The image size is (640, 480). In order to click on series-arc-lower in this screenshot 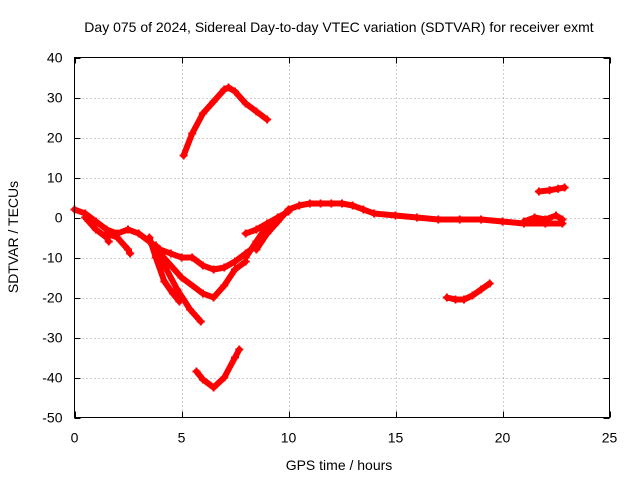, I will do `click(218, 368)`.